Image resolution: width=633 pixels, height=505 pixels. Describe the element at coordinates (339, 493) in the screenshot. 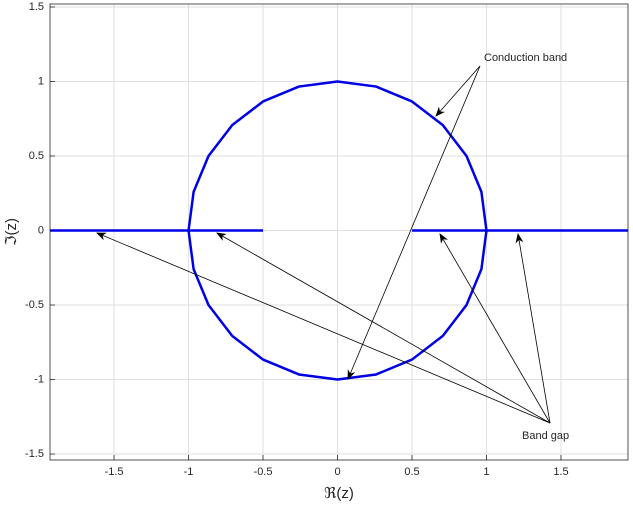

I see `x-axis-label: ℜ(z)` at that location.